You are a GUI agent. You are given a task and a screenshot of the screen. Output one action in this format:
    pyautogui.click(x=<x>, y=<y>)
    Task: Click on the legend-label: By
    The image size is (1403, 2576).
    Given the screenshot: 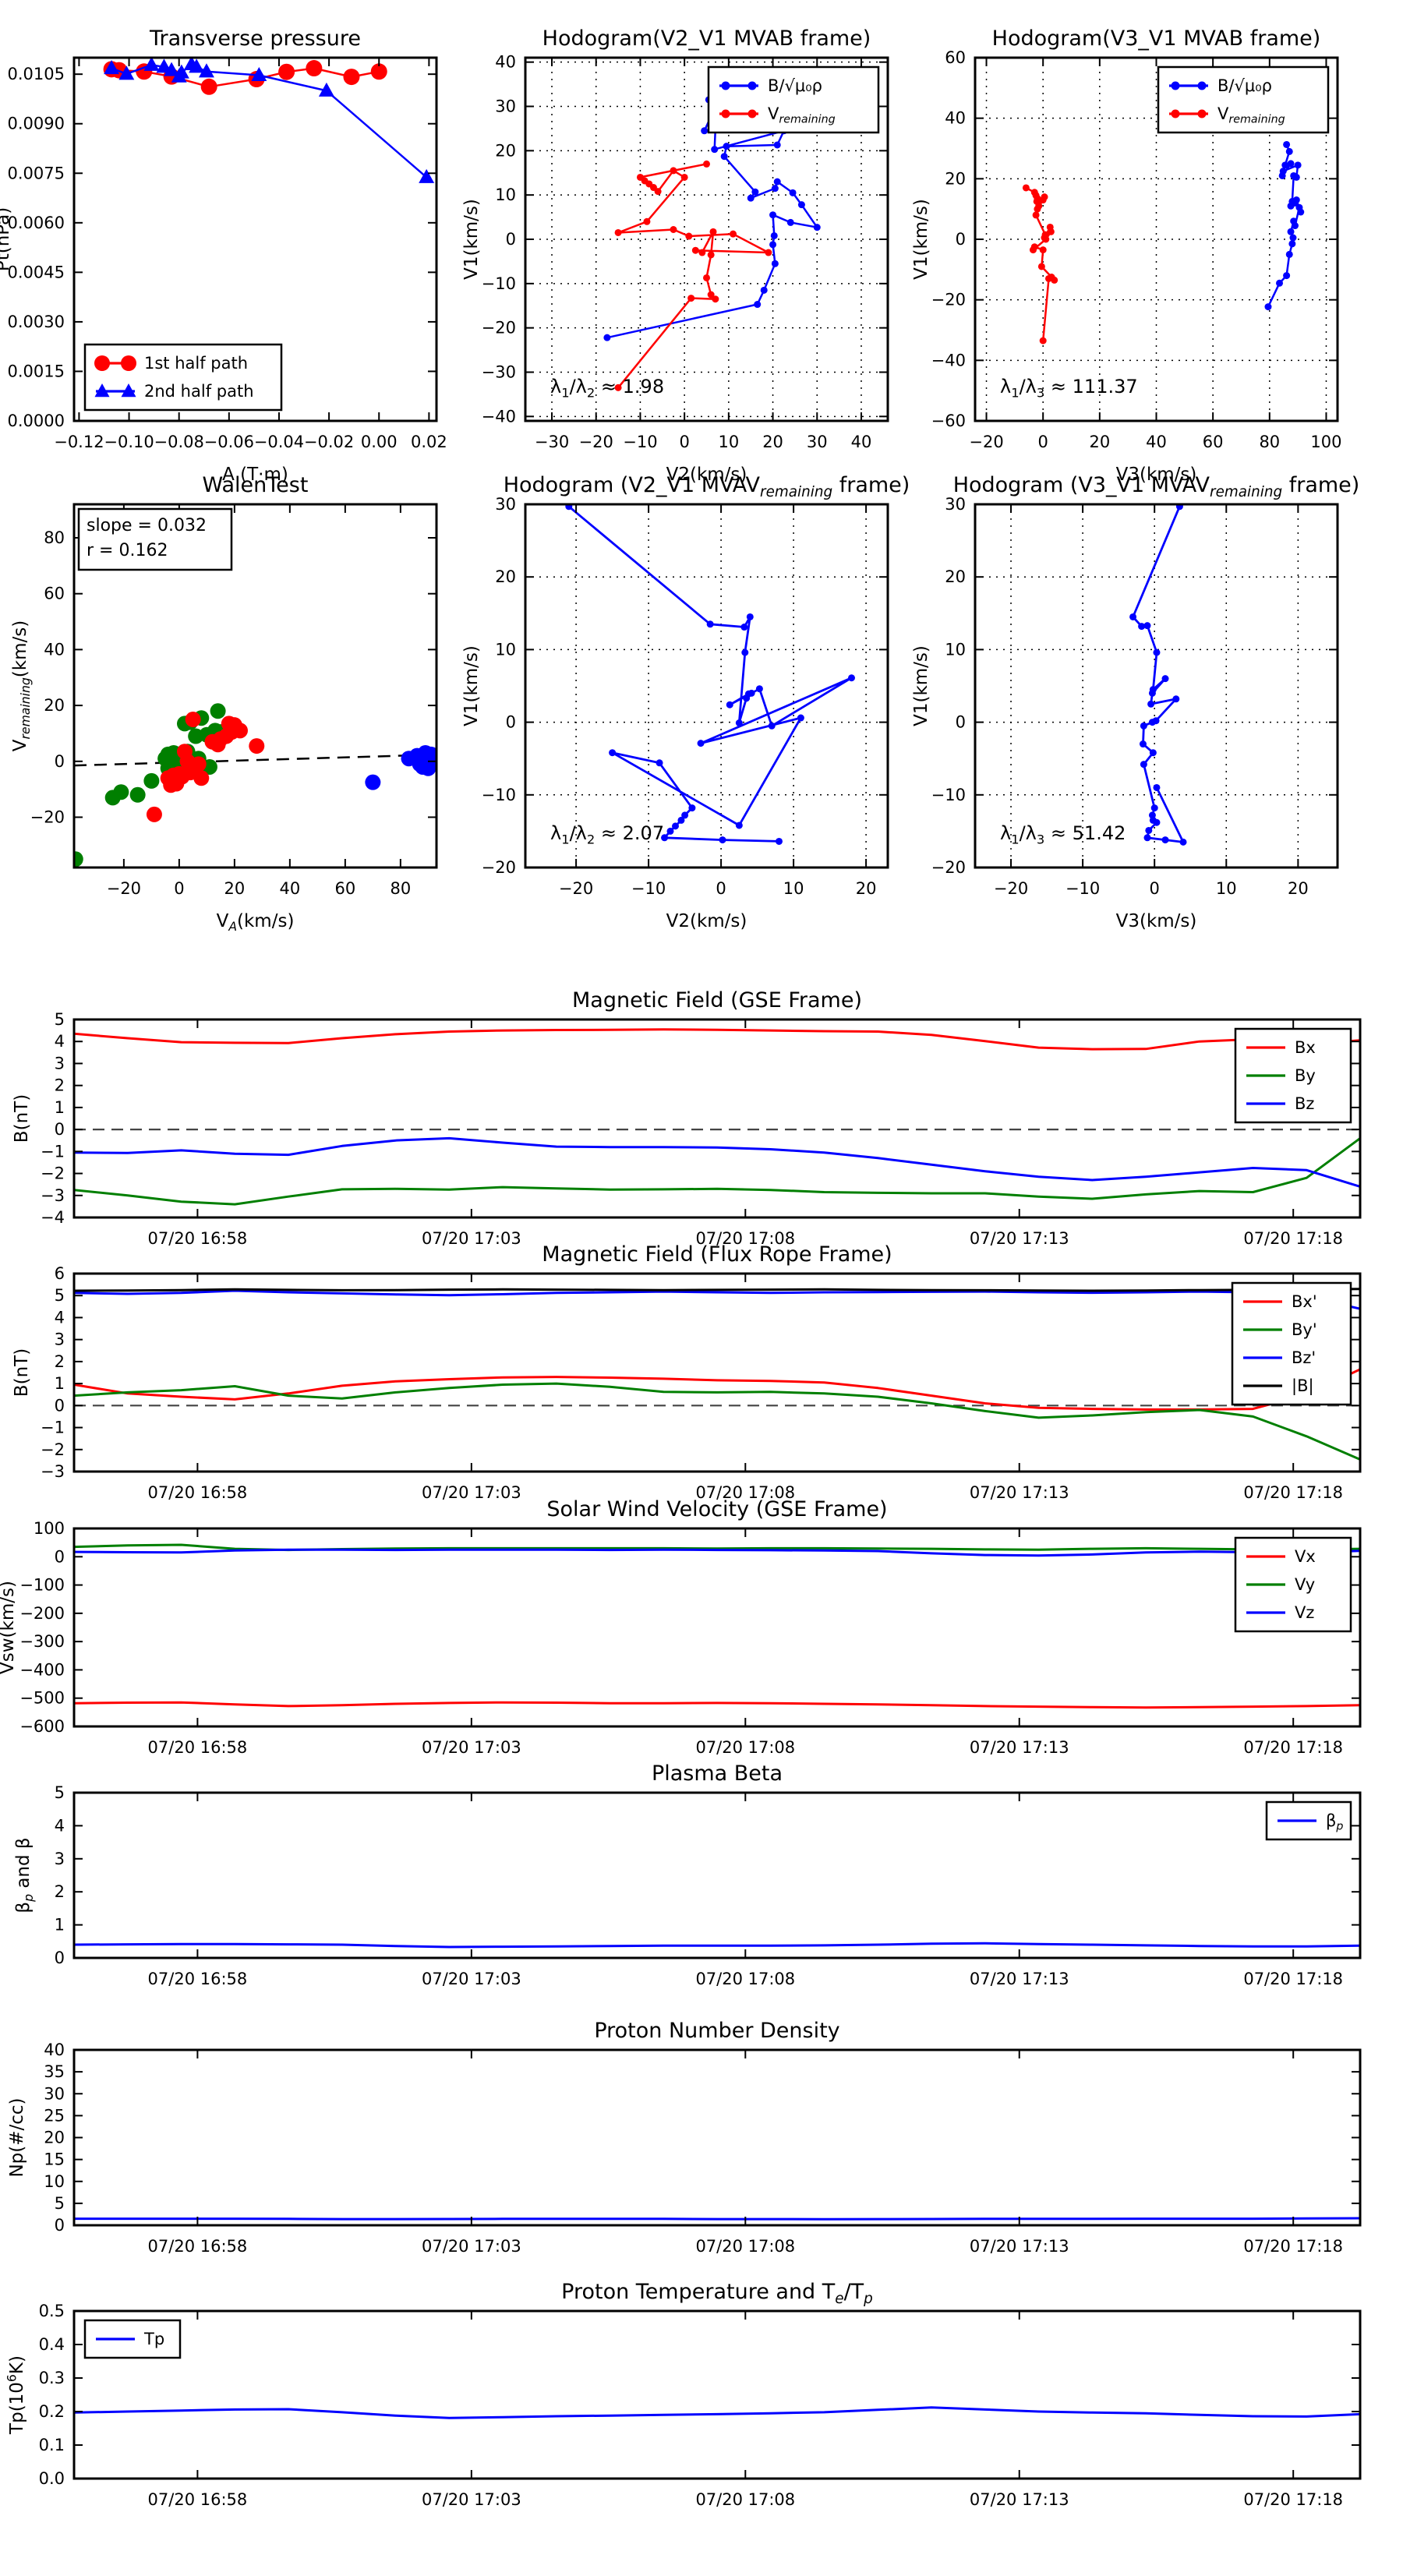 What is the action you would take?
    pyautogui.click(x=1305, y=1075)
    